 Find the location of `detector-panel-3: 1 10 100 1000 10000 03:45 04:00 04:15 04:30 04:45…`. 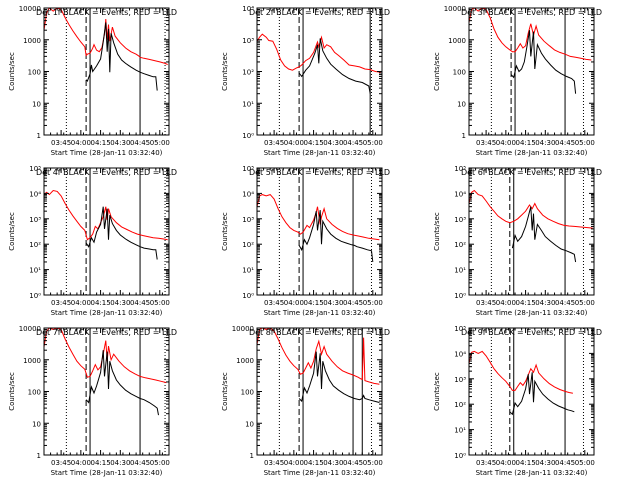

detector-panel-3: 1 10 100 1000 10000 03:45 04:00 04:15 04:30 04:45… is located at coordinates (517, 81).